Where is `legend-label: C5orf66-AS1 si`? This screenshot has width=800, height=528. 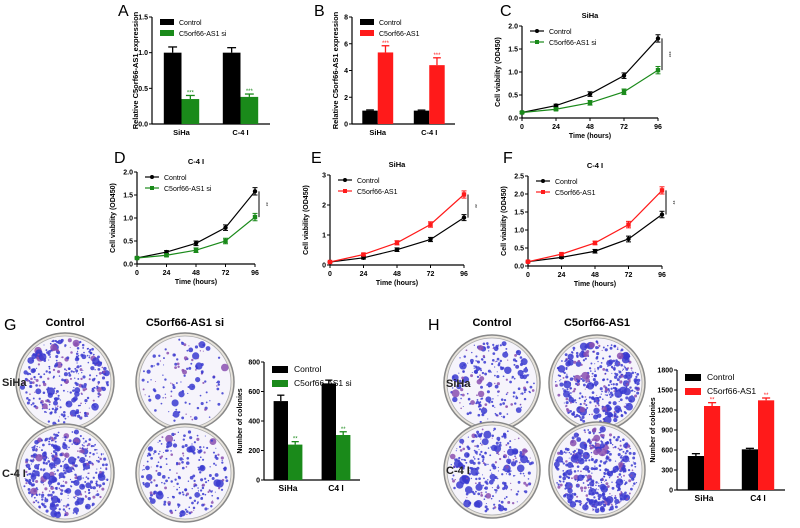
legend-label: C5orf66-AS1 si is located at coordinates (188, 189).